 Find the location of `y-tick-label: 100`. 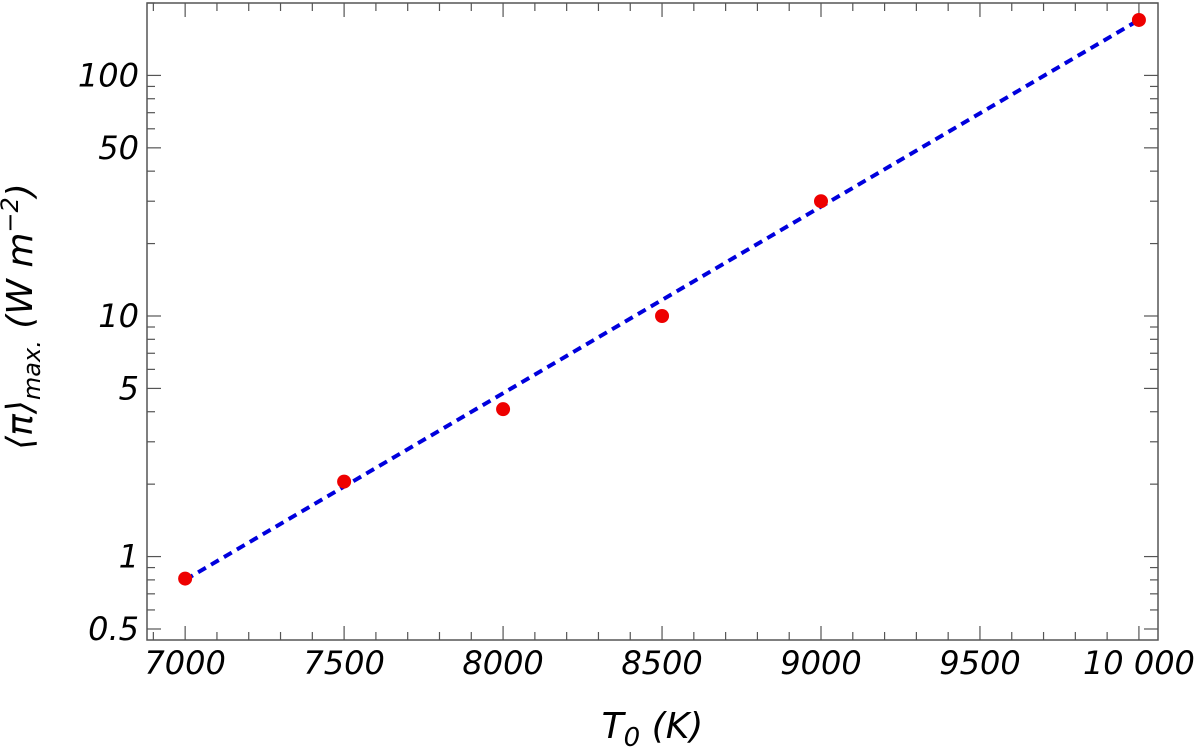

y-tick-label: 100 is located at coordinates (108, 75).